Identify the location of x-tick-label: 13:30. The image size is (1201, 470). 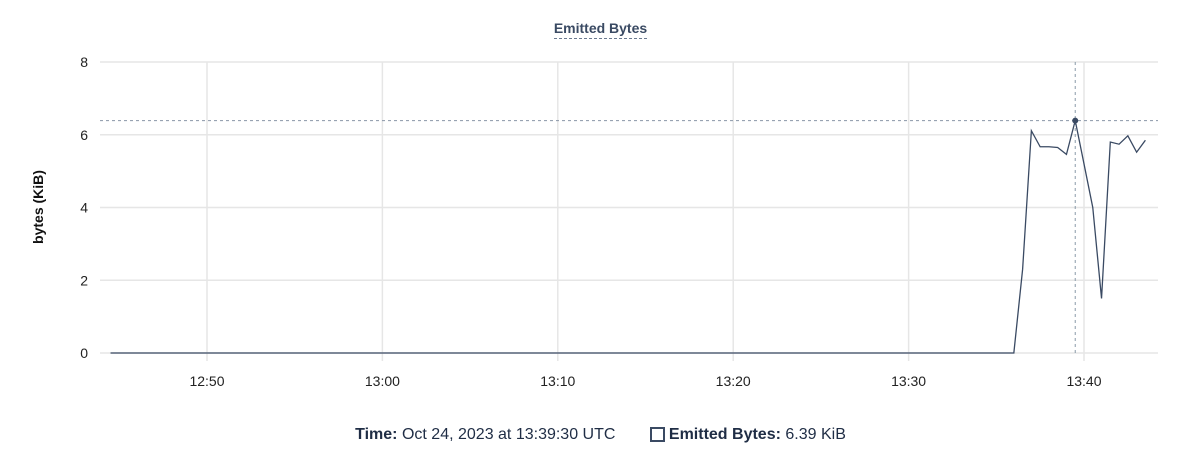
(908, 381).